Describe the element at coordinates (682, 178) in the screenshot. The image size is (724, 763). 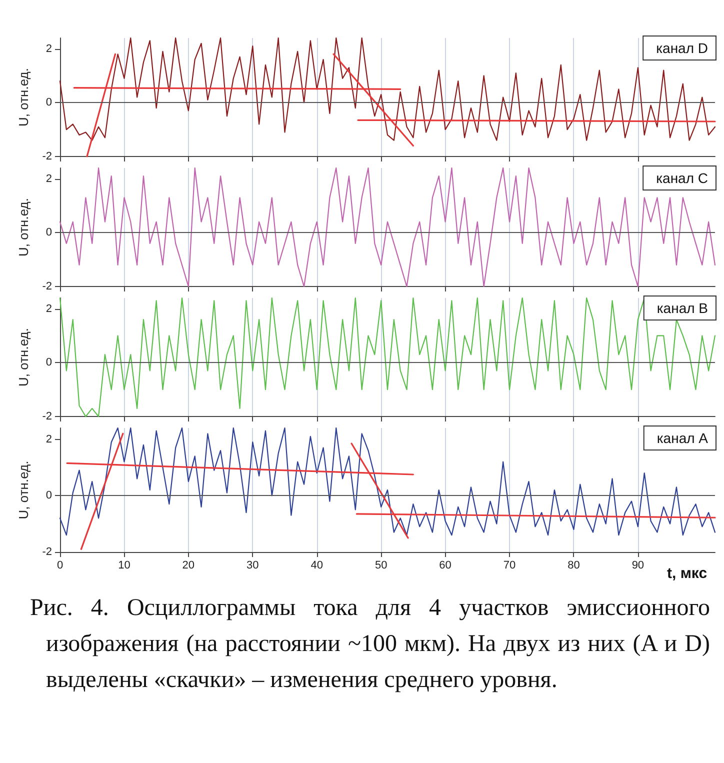
I see `series-label: канал C` at that location.